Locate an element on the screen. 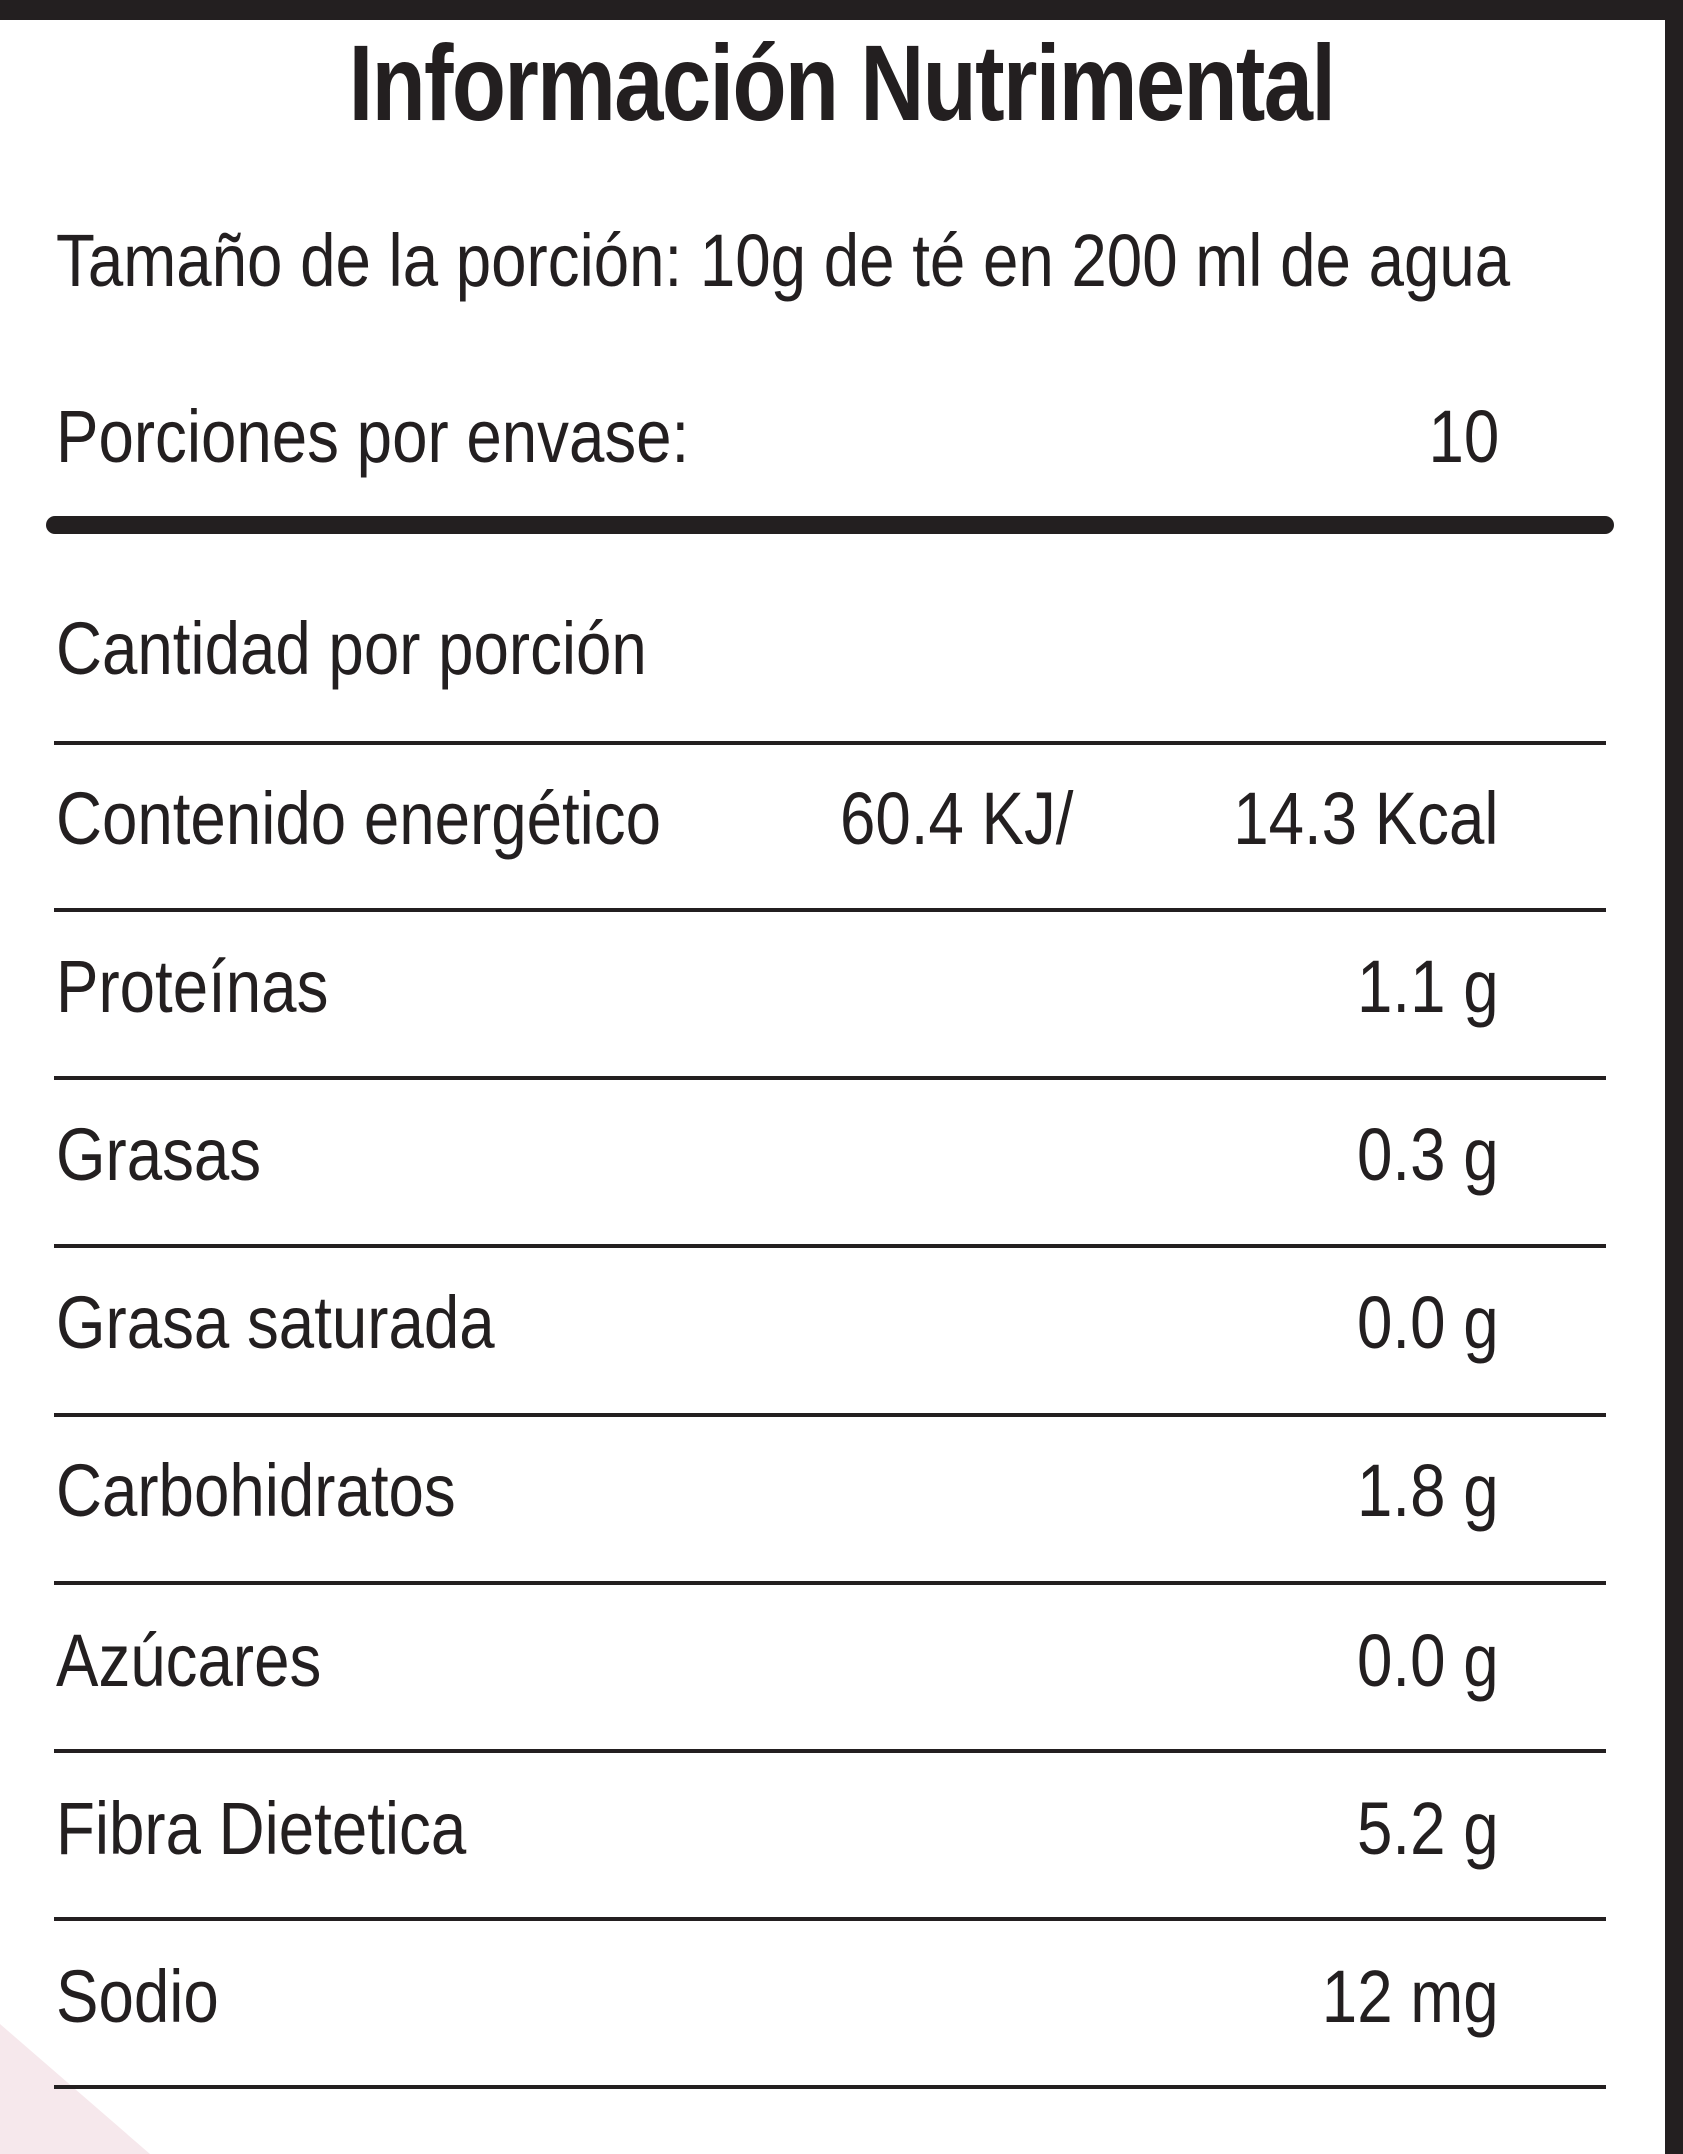 This screenshot has height=2154, width=1683. nutrient-value-sugars: 0.0 g is located at coordinates (1428, 1660).